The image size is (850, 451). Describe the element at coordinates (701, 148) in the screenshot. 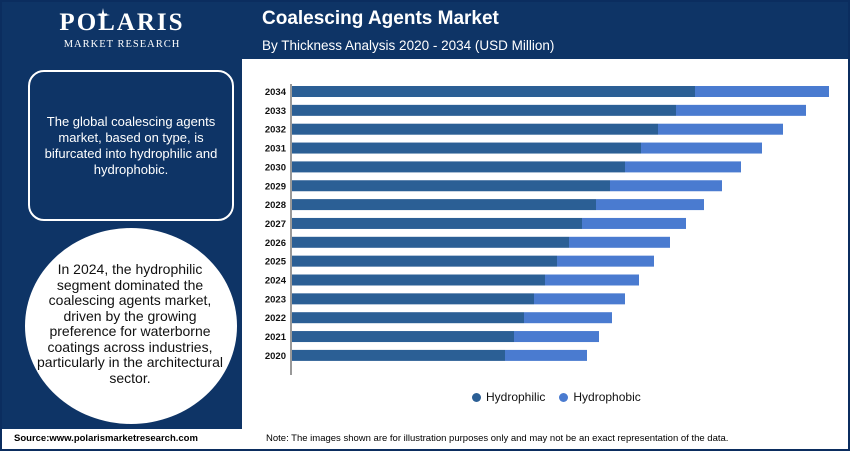

I see `bar-hydrophobic-2031` at that location.